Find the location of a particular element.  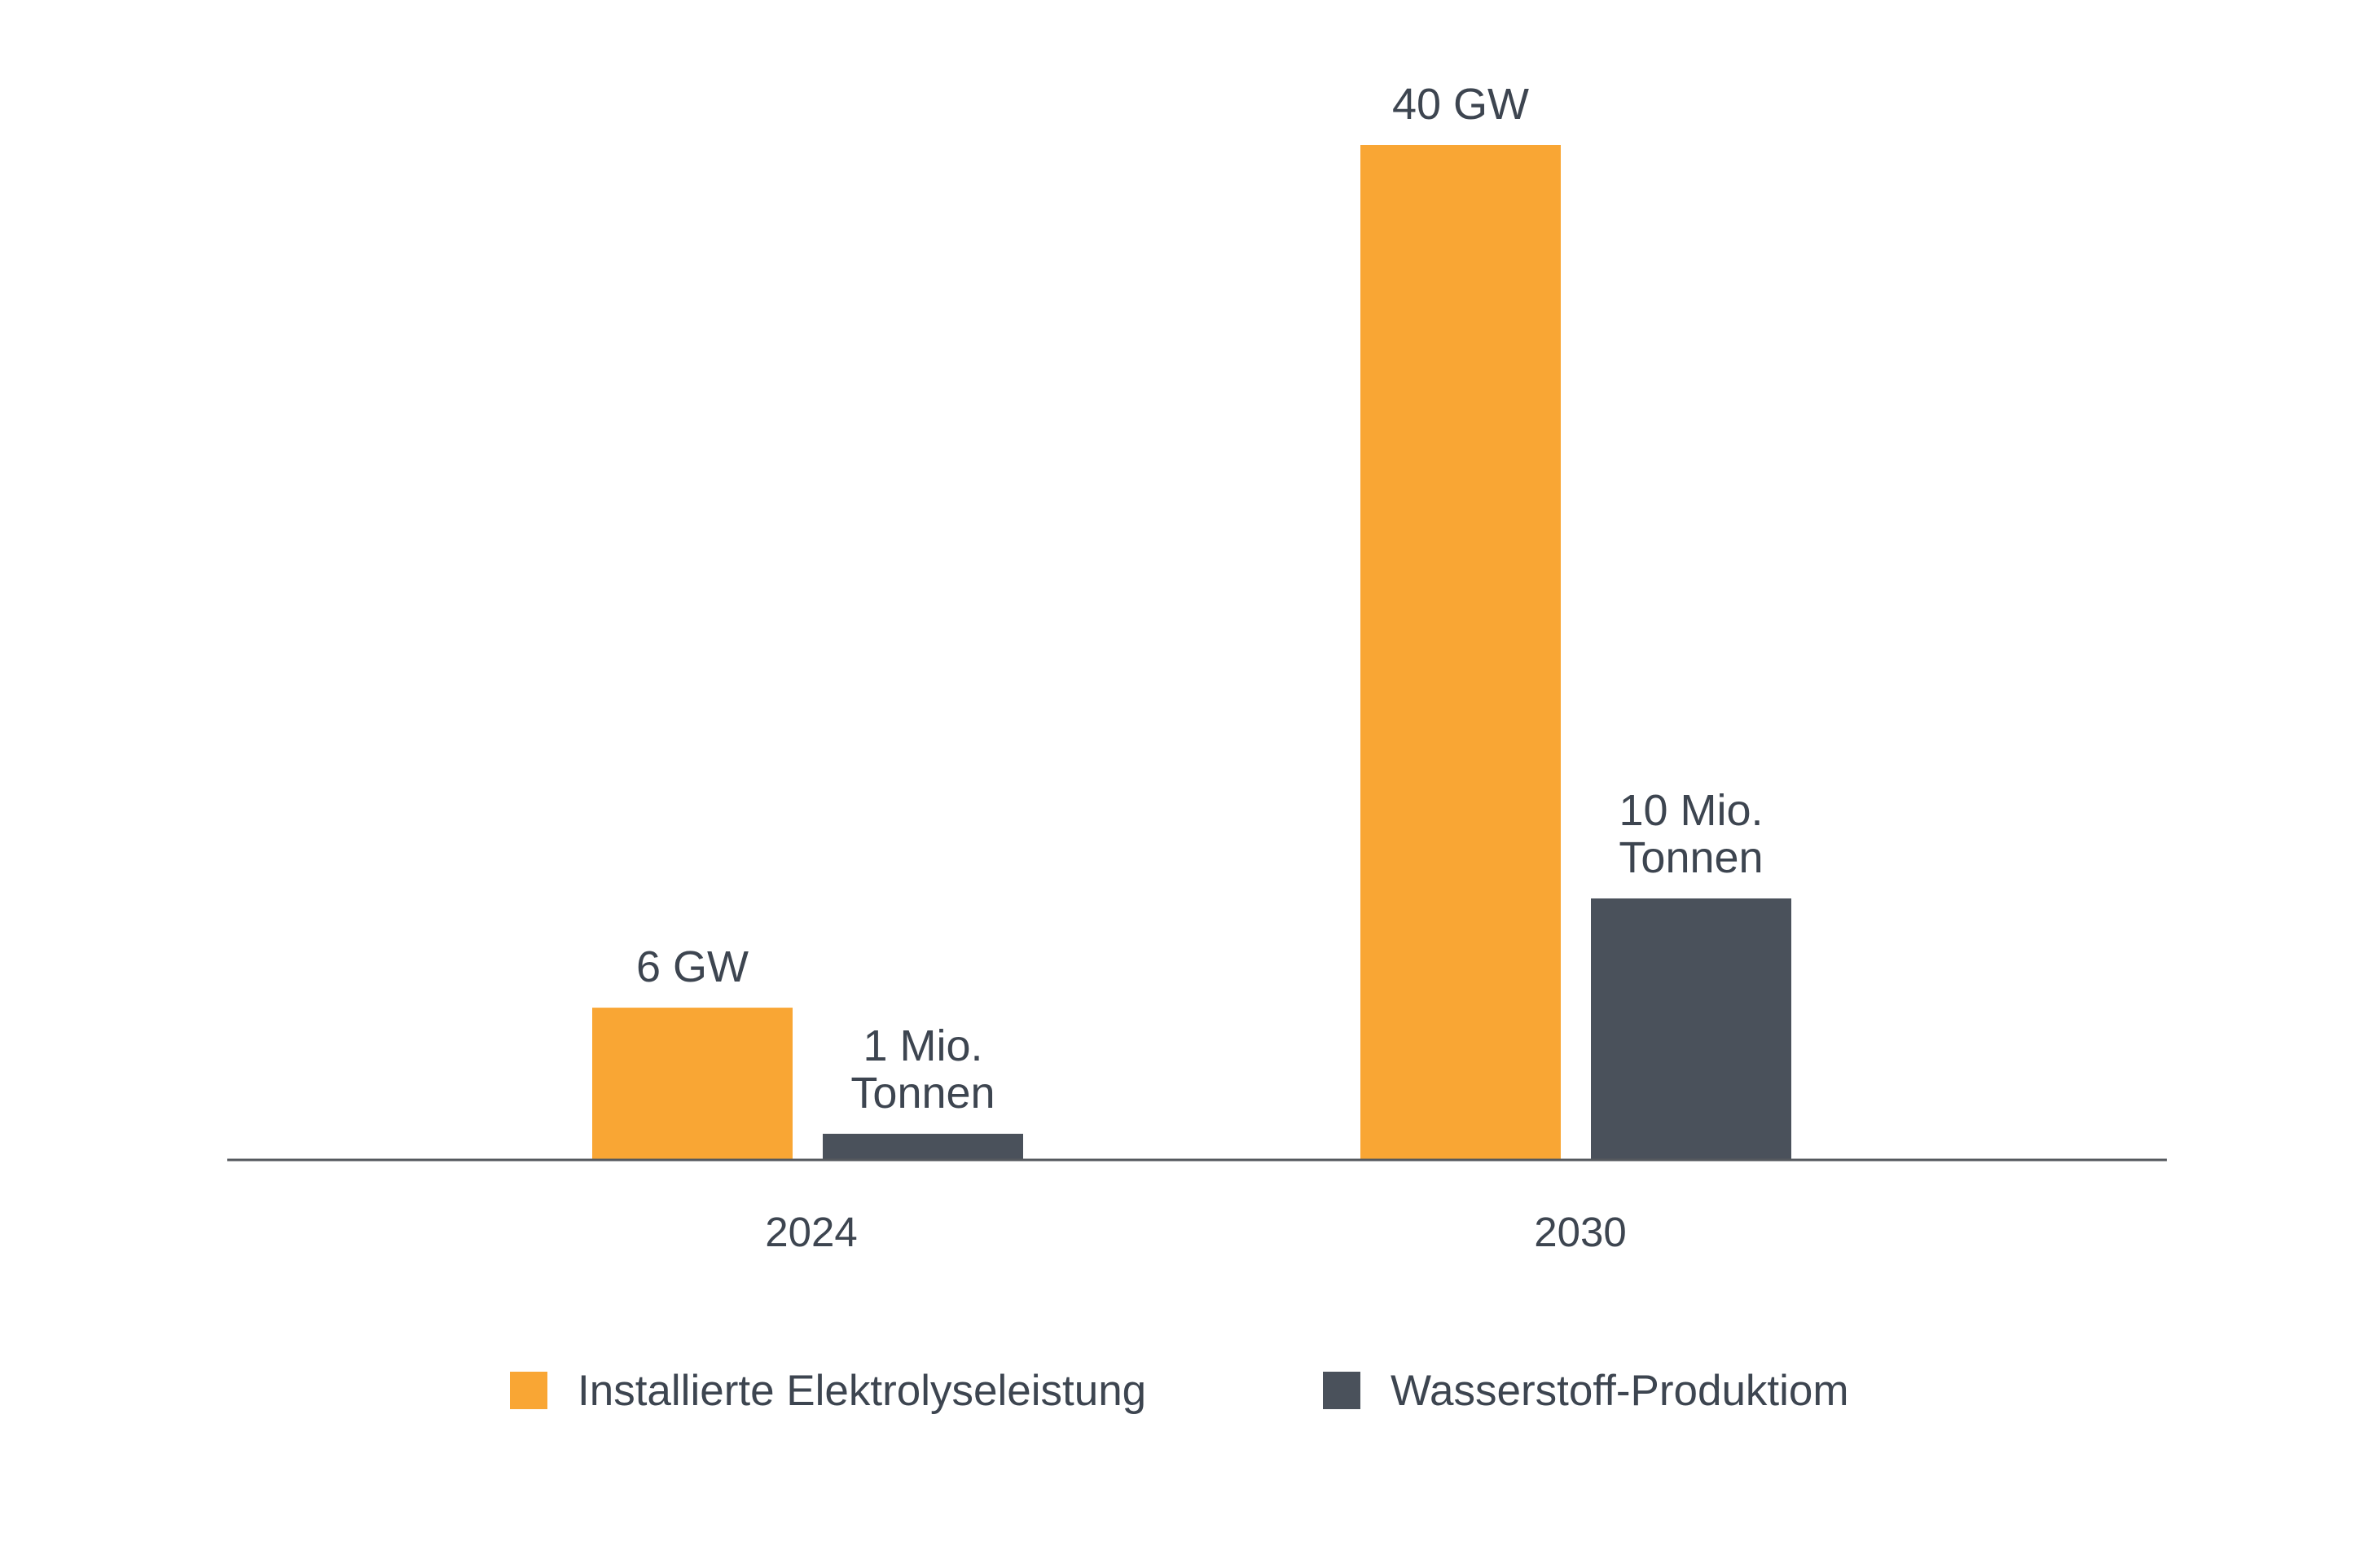

legend-item-elektrolyseleistung: Installierte Elektrolyseleistung is located at coordinates (828, 1390).